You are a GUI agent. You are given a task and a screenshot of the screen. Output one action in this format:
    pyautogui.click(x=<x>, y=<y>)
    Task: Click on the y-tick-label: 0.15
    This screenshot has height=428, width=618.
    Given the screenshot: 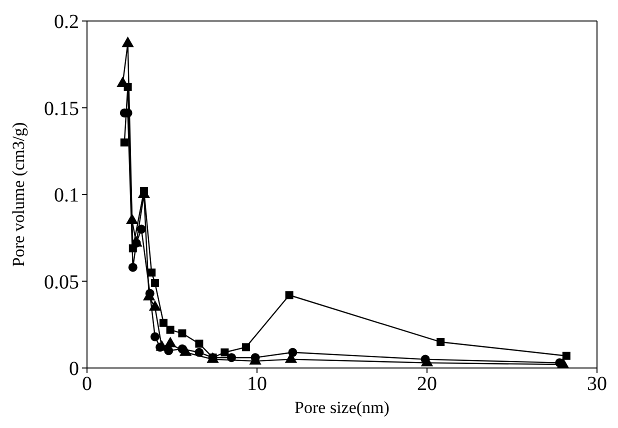 What is the action you would take?
    pyautogui.click(x=61, y=109)
    